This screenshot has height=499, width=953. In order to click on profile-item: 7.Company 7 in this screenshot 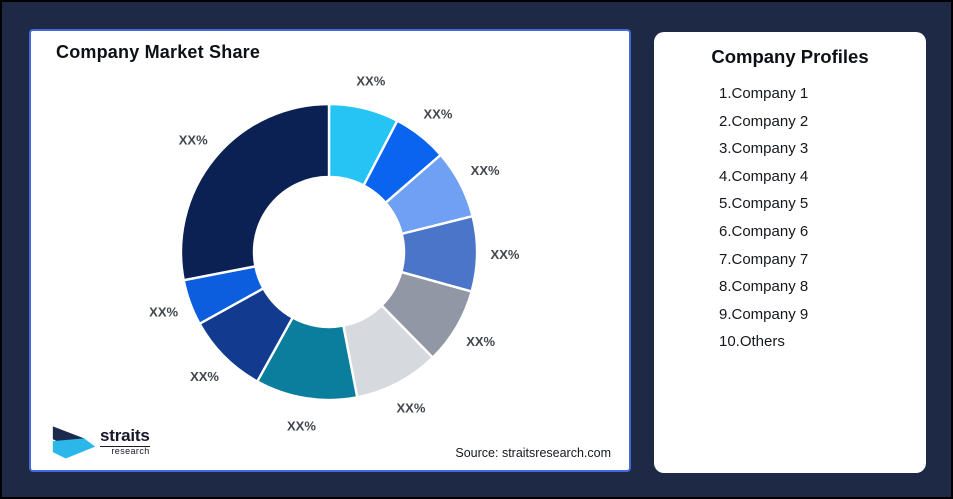, I will do `click(764, 259)`.